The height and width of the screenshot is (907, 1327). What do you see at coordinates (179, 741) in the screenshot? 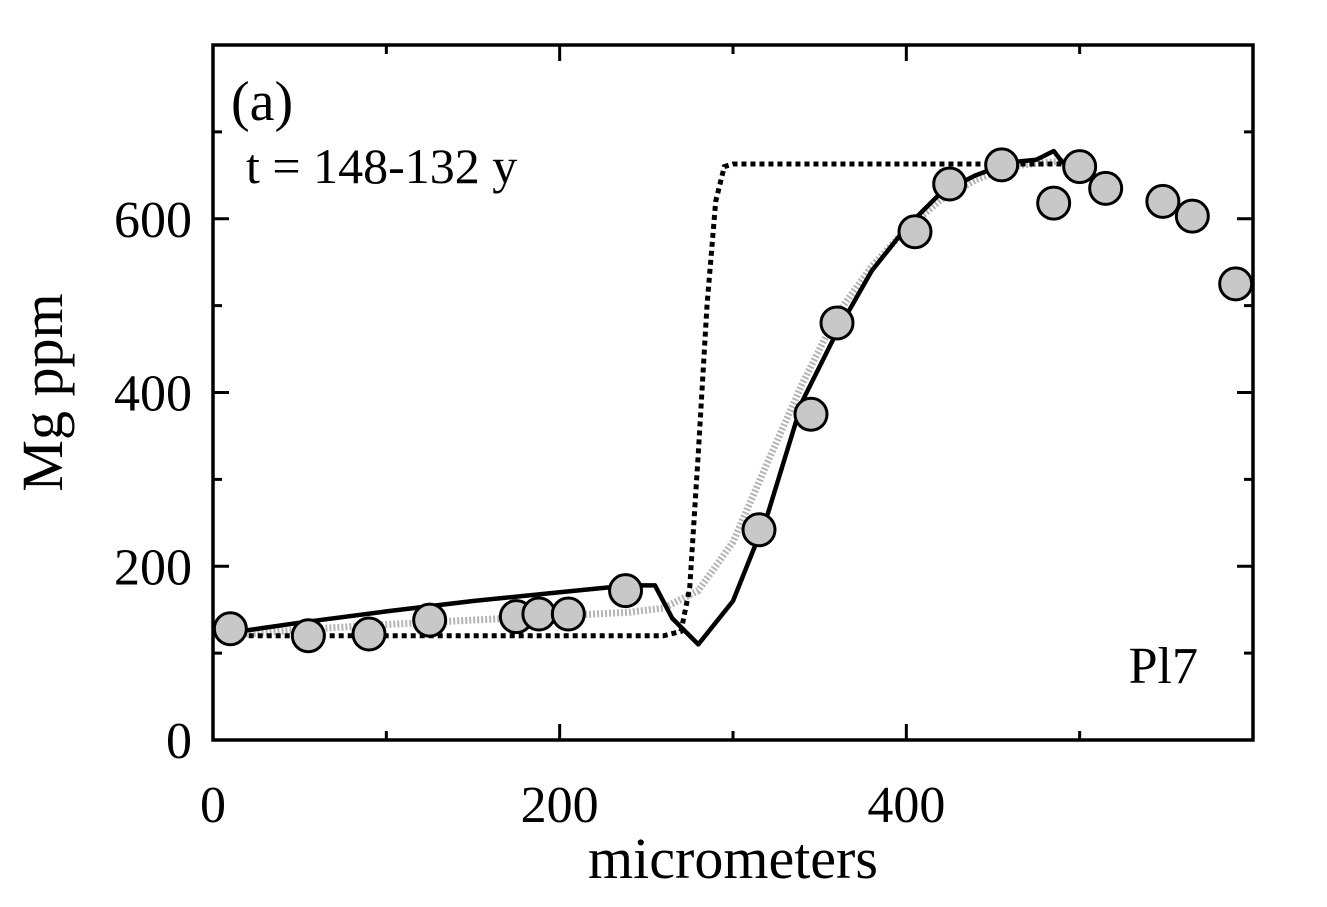
I see `y-tick-label: 0` at bounding box center [179, 741].